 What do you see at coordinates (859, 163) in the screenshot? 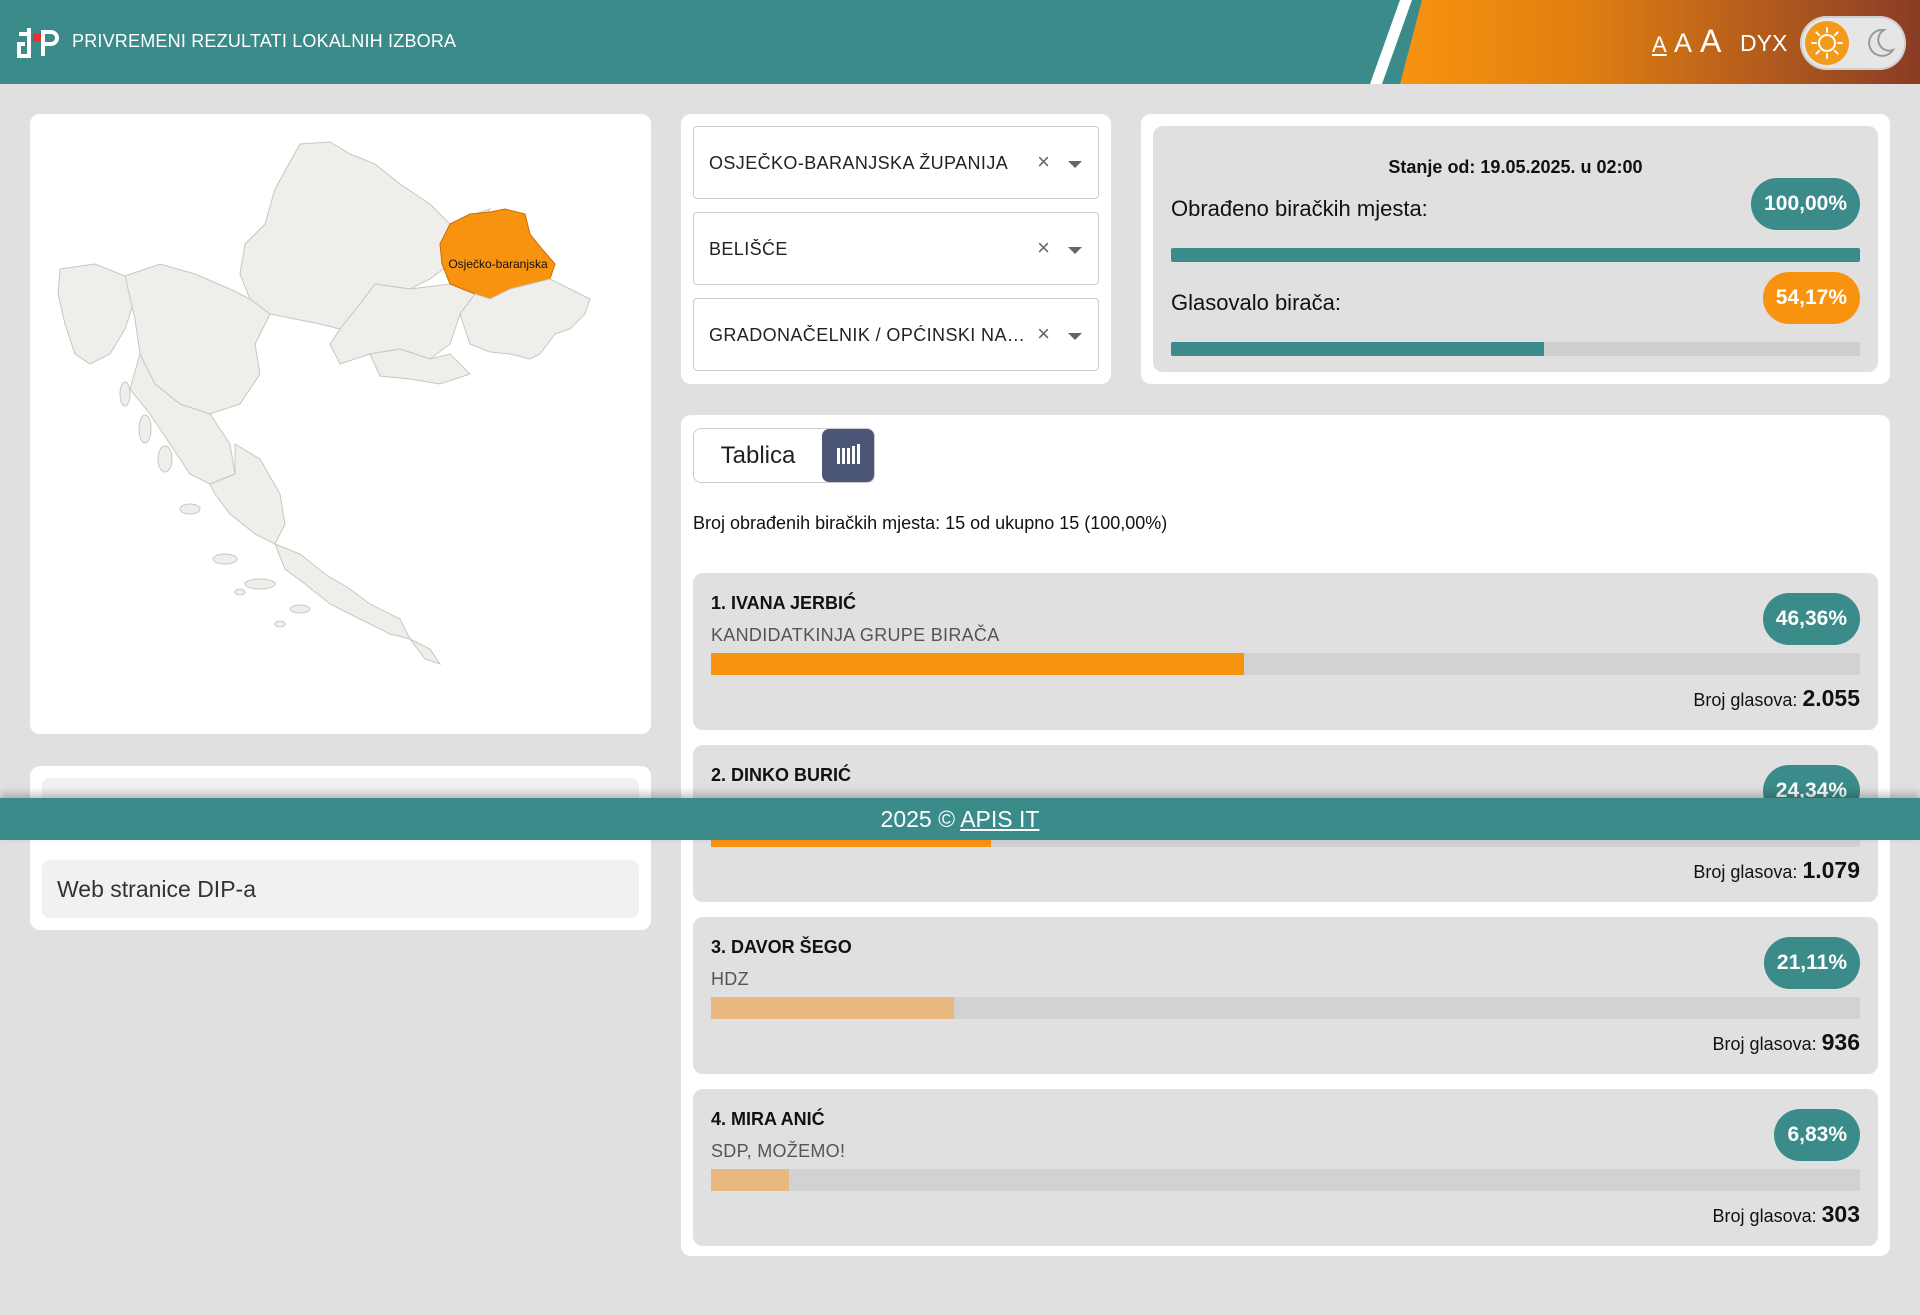
I see `county-select-value: OSJEČKO-BARANJSKA ŽUPANIJA` at bounding box center [859, 163].